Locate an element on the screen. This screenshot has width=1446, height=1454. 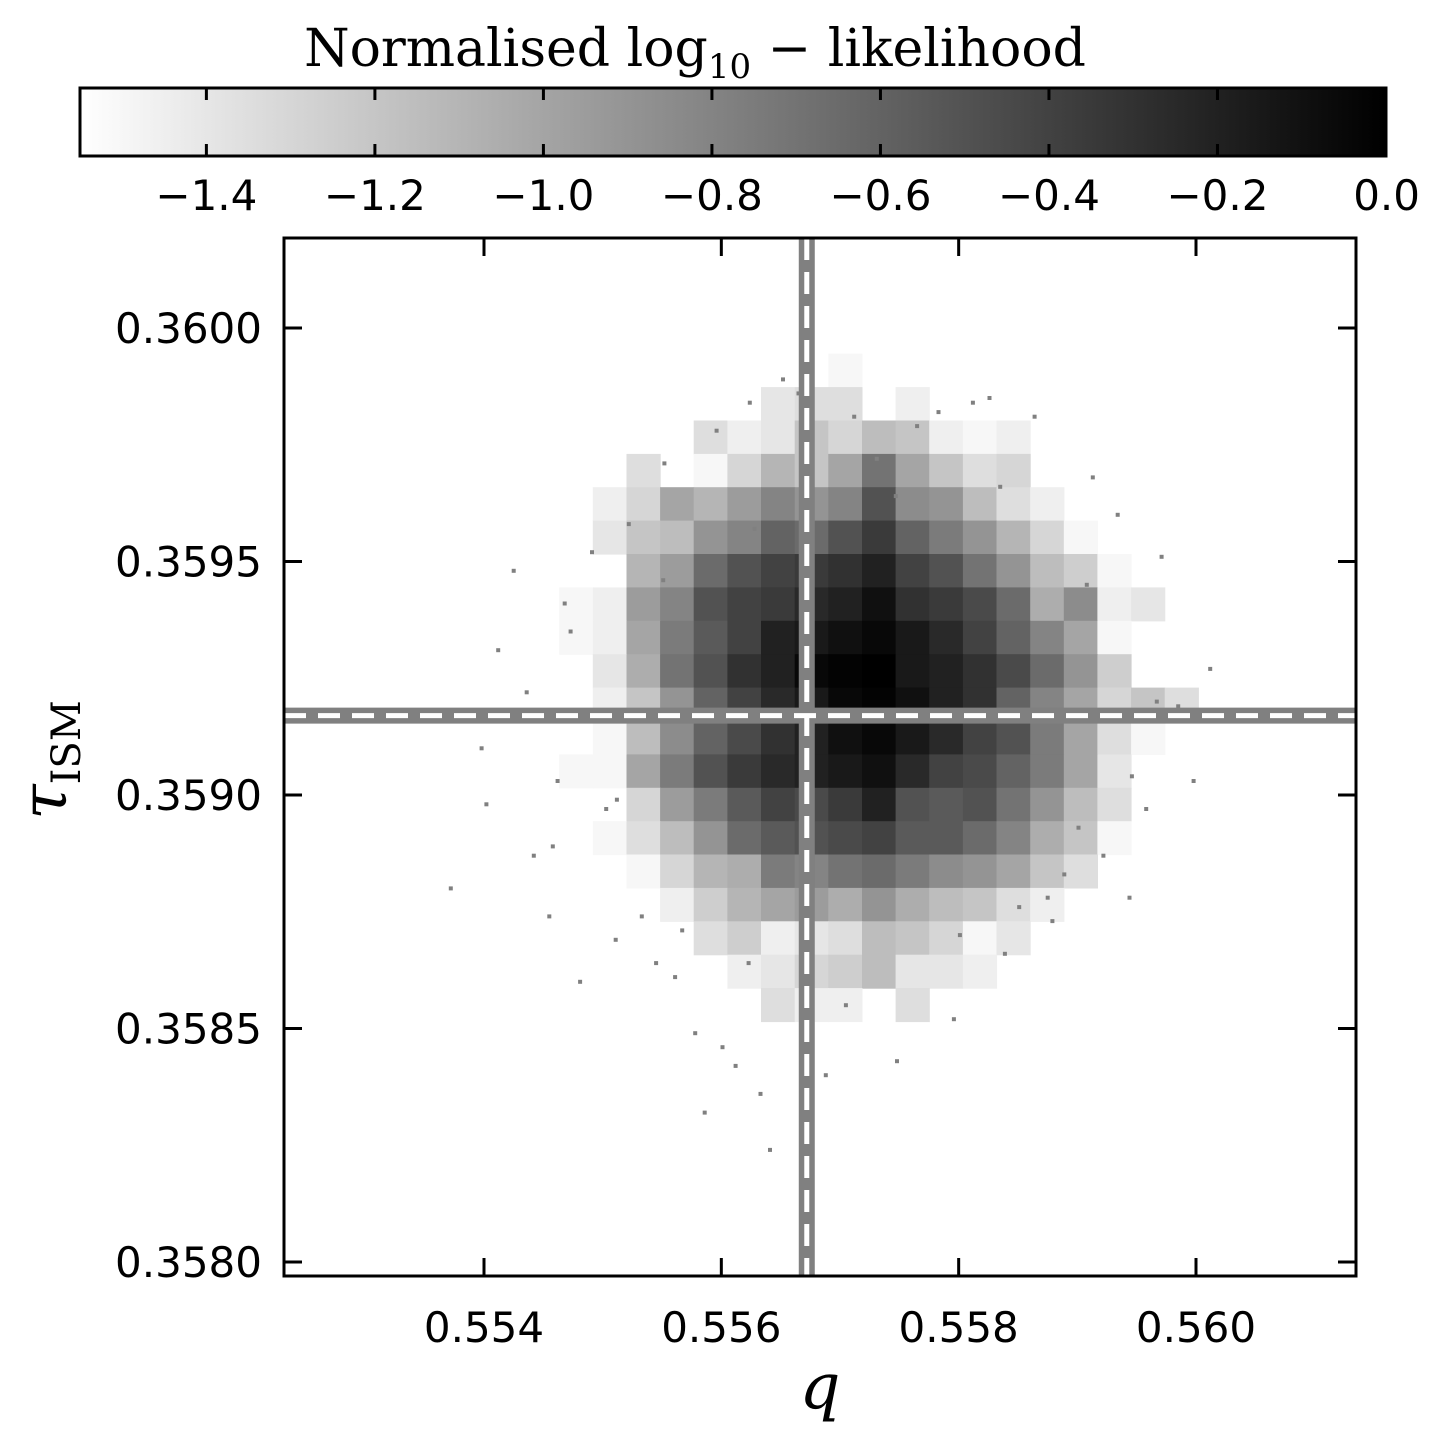
colorbar-tick-label: −1.0 is located at coordinates (543, 195).